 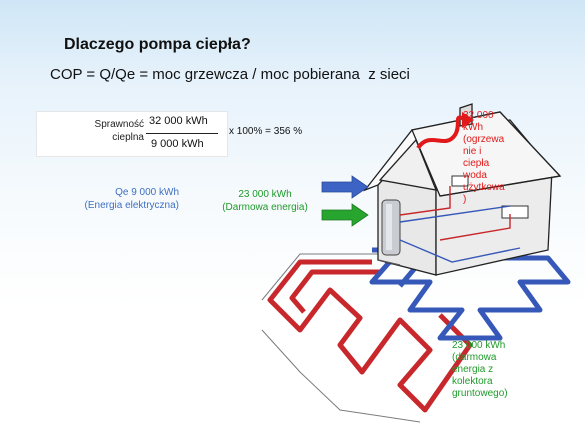 What do you see at coordinates (451, 224) in the screenshot?
I see `heat-pump-icon` at bounding box center [451, 224].